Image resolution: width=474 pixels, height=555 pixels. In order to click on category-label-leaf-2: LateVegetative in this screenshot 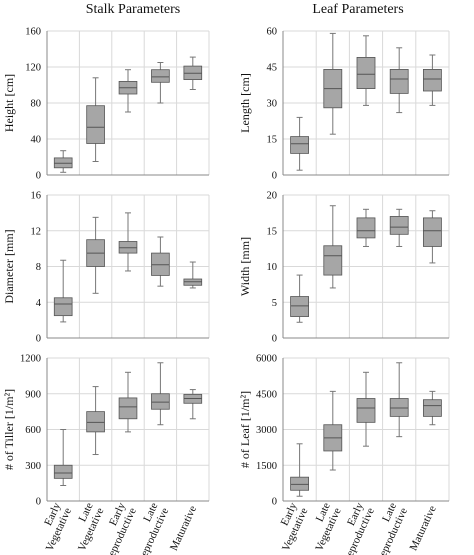, I will do `click(322, 527)`.